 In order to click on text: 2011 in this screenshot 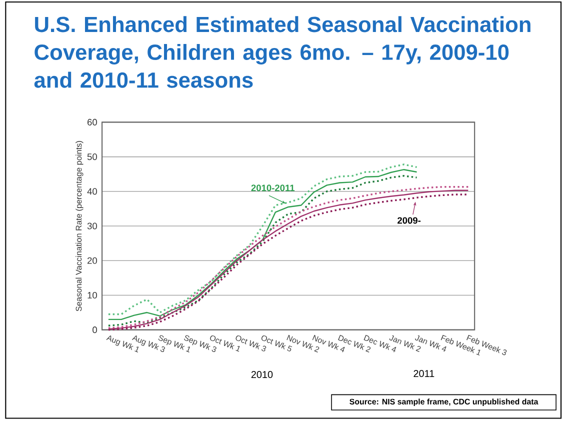, I will do `click(424, 373)`.